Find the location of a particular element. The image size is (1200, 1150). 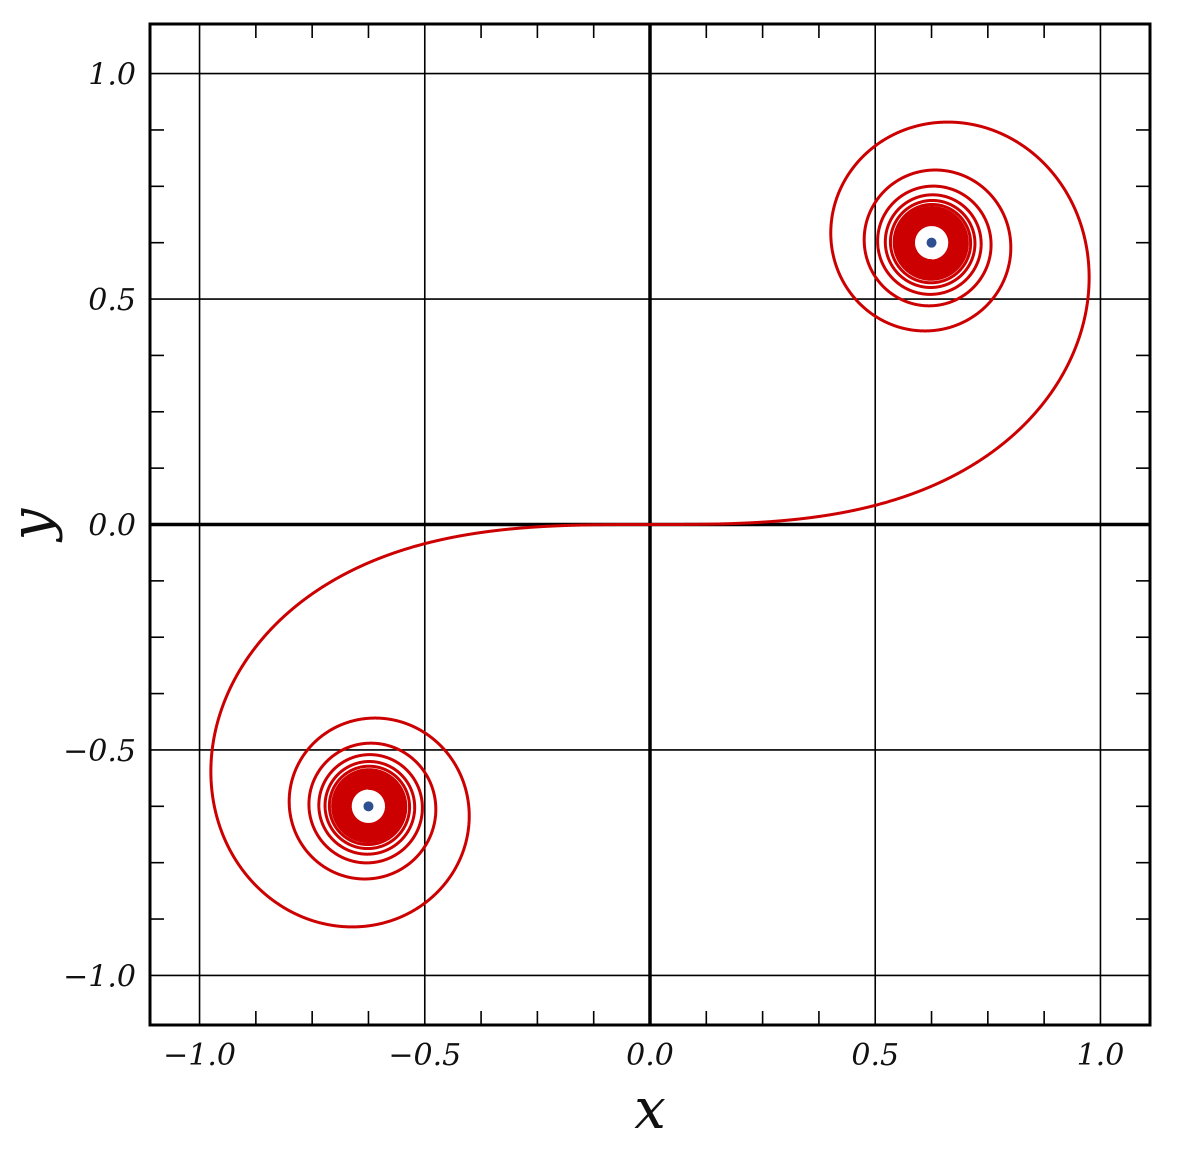

y-axis-label: y is located at coordinates (32, 525).